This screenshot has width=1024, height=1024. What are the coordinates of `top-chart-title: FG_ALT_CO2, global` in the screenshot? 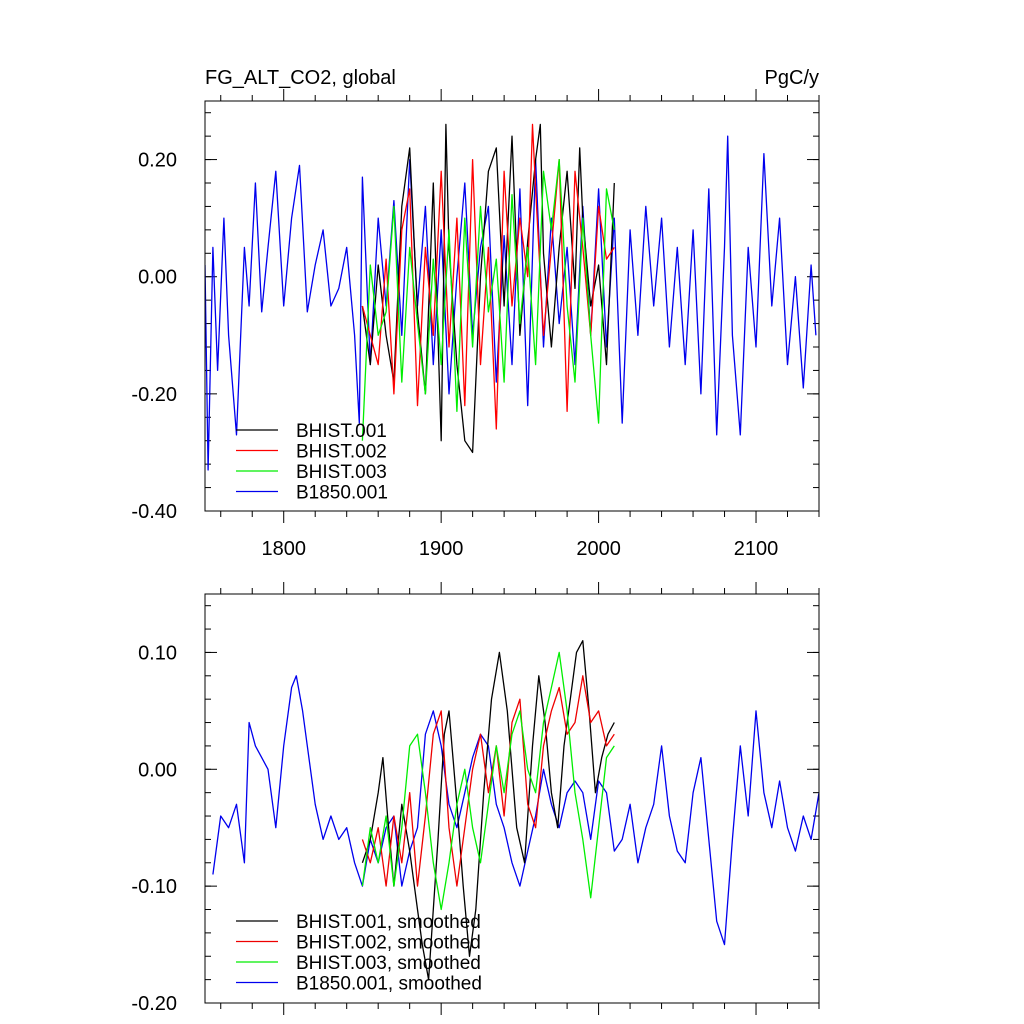 It's located at (300, 78).